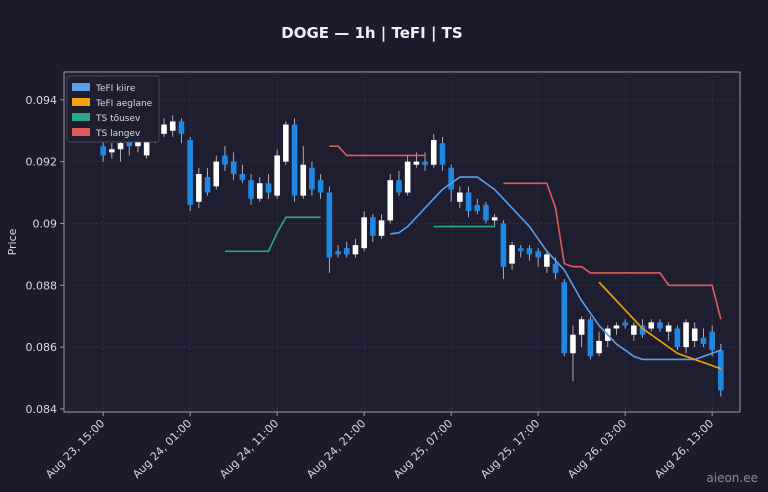 The height and width of the screenshot is (492, 768). Describe the element at coordinates (118, 134) in the screenshot. I see `legend-label: TS langev` at that location.